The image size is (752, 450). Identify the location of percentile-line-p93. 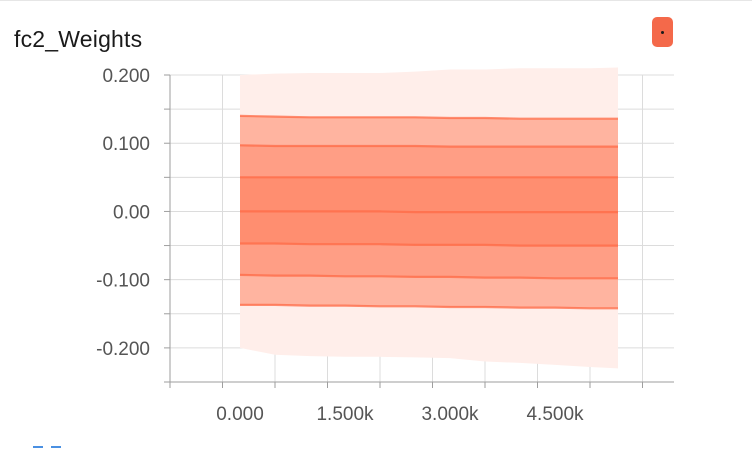
(428, 117).